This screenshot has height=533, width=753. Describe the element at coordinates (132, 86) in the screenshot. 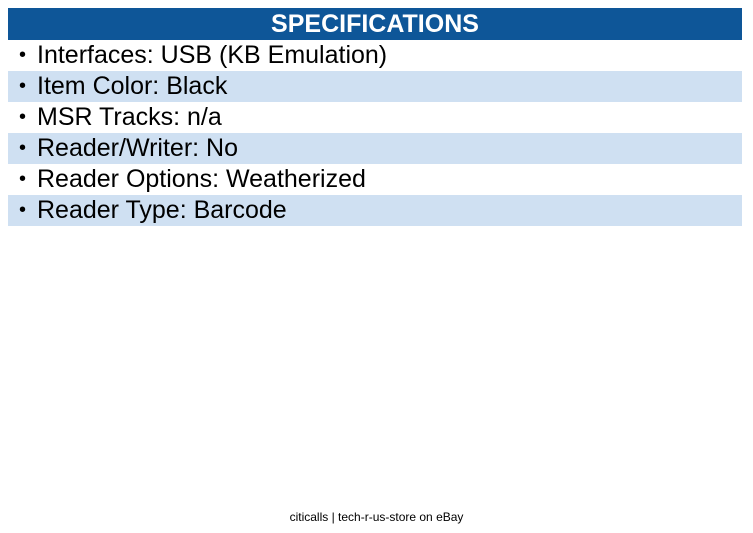

I see `spec-text: Item Color: Black` at that location.